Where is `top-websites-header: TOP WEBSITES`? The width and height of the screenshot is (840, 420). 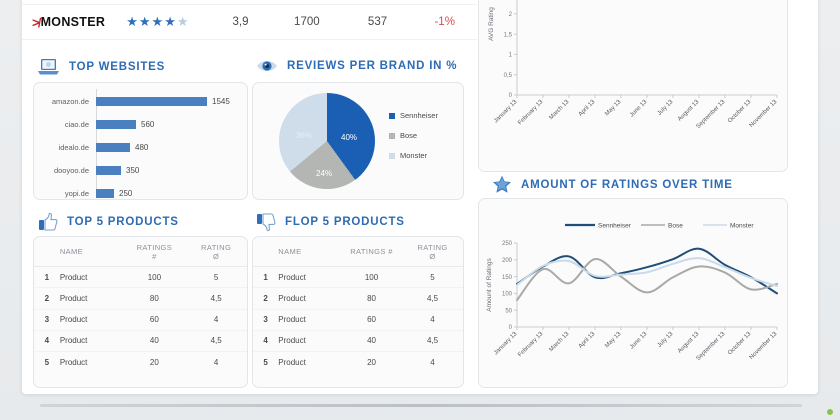
top-websites-header: TOP WEBSITES is located at coordinates (101, 67).